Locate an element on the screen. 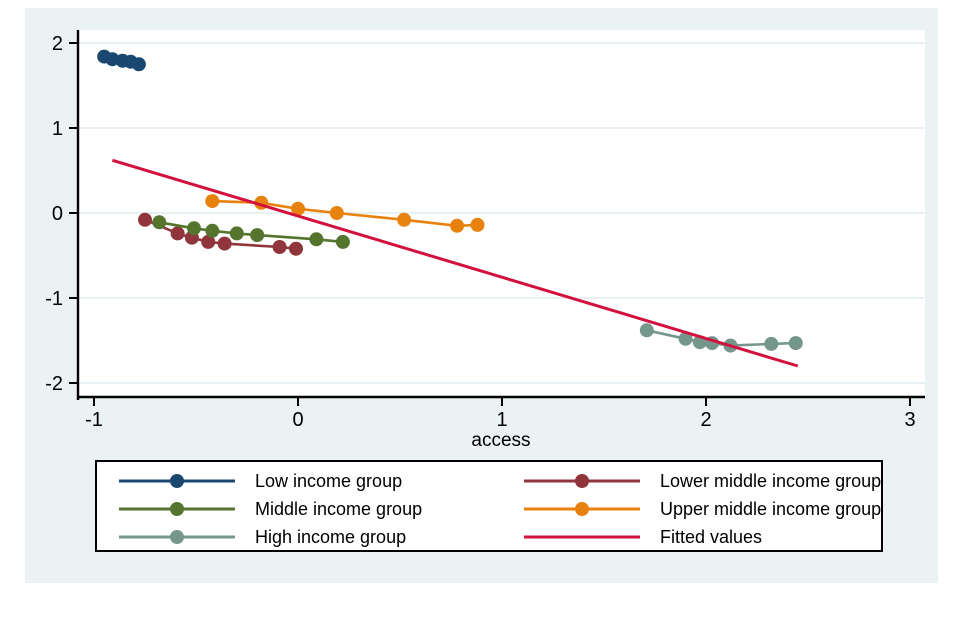  legend-swatch-line-icon is located at coordinates (582, 537).